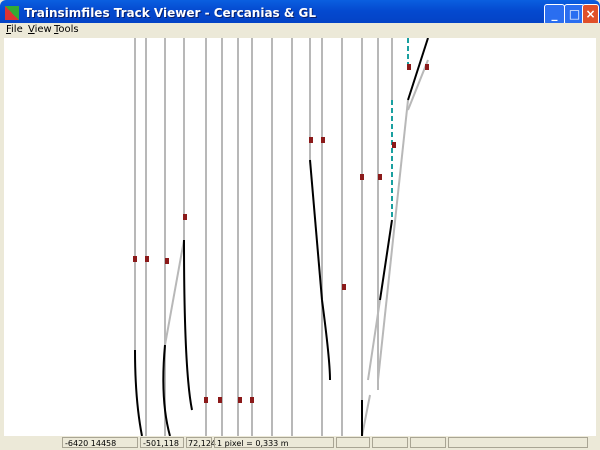  What do you see at coordinates (274, 442) in the screenshot?
I see `status-scale: 1 pixel = 0,333 m` at bounding box center [274, 442].